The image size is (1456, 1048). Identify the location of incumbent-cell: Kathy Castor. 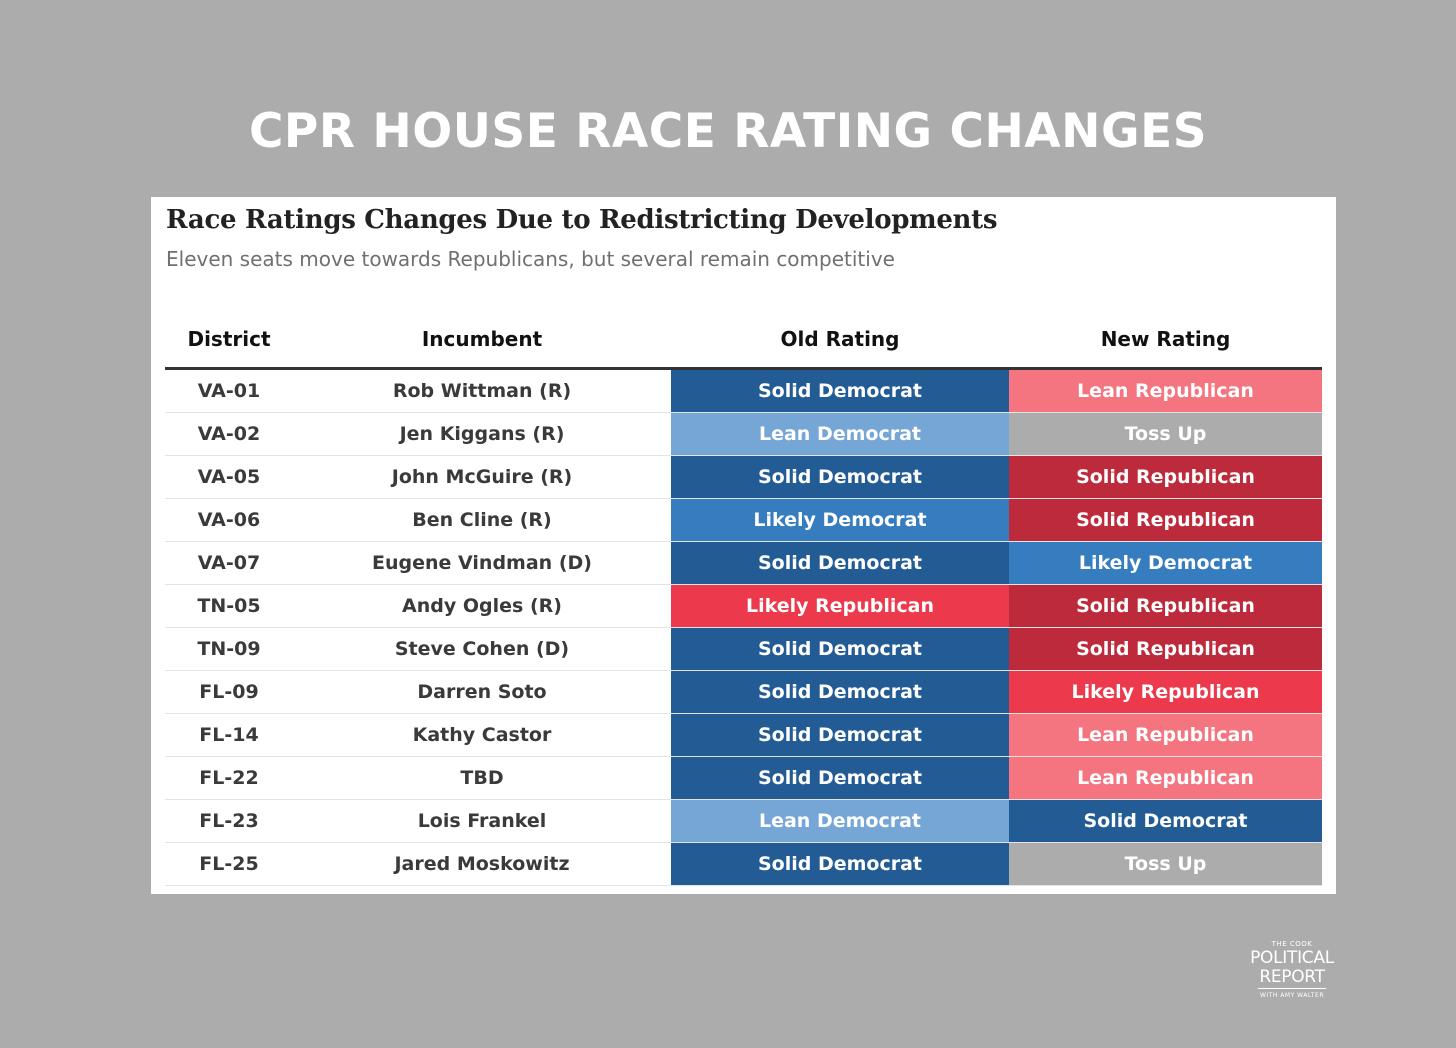
(482, 735).